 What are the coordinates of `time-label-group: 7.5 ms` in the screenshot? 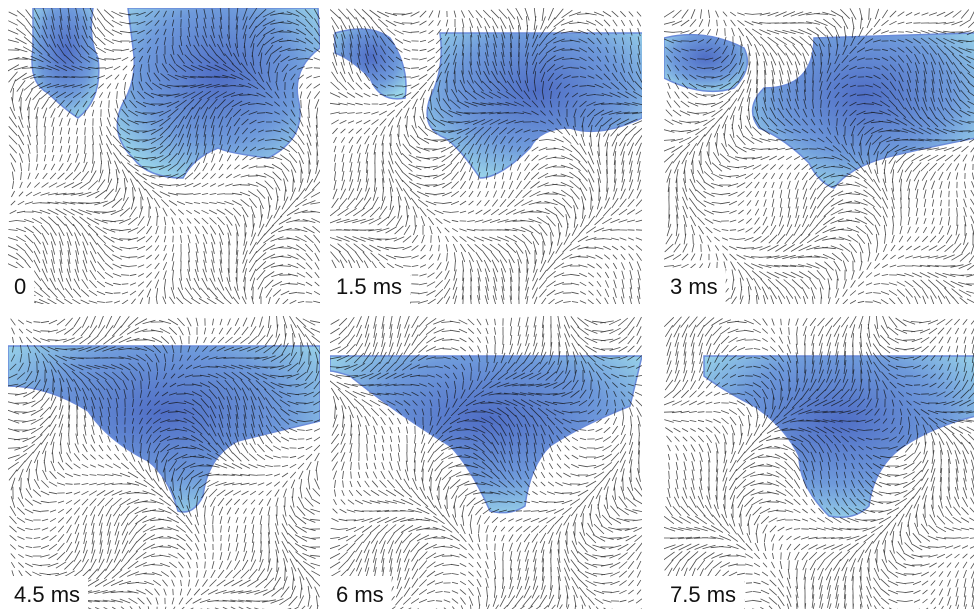 It's located at (704, 592).